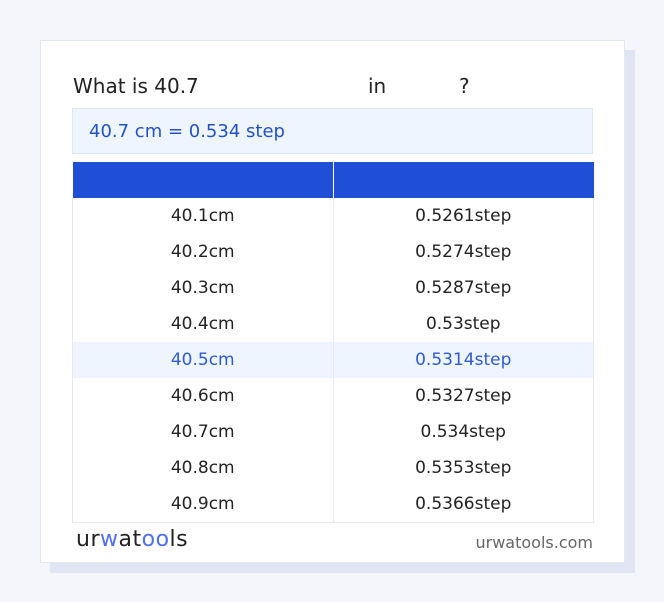 Image resolution: width=664 pixels, height=602 pixels. Describe the element at coordinates (463, 468) in the screenshot. I see `cell-step: 0.5353step` at that location.